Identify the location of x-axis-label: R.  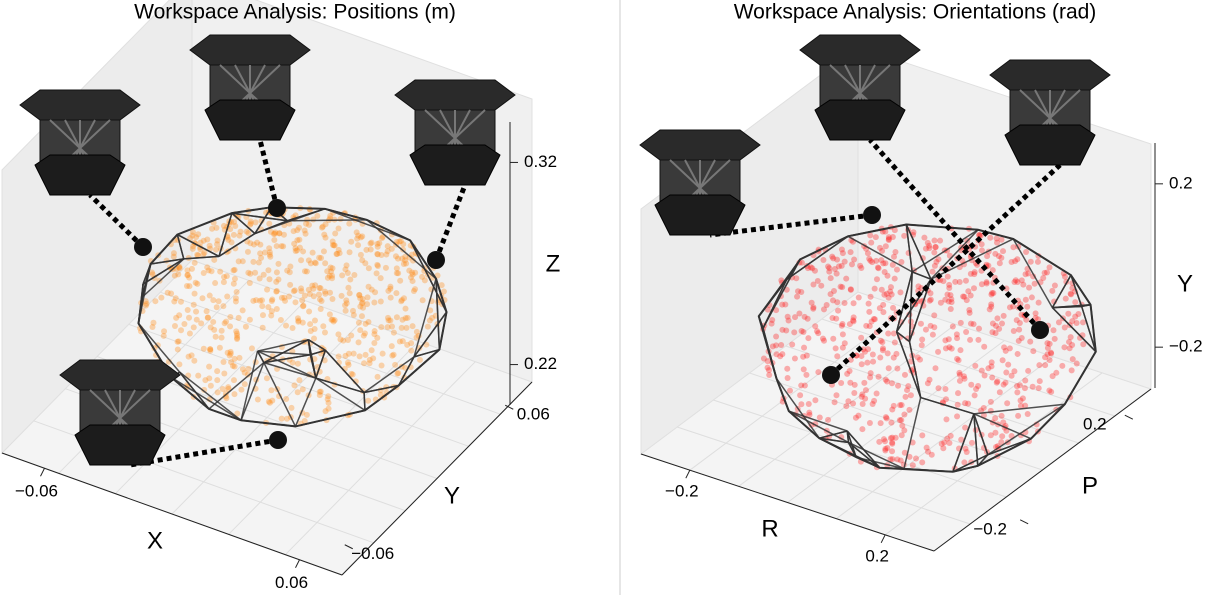
(769, 528).